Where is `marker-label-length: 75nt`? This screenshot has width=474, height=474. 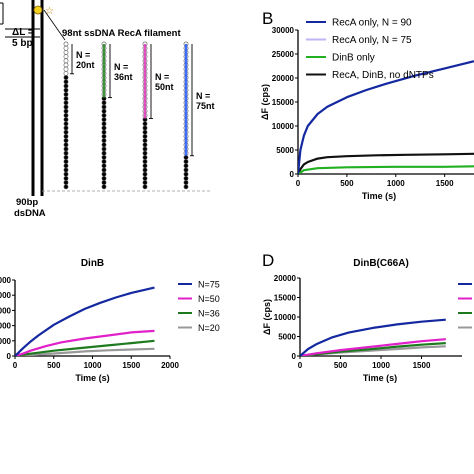 marker-label-length: 75nt is located at coordinates (205, 106).